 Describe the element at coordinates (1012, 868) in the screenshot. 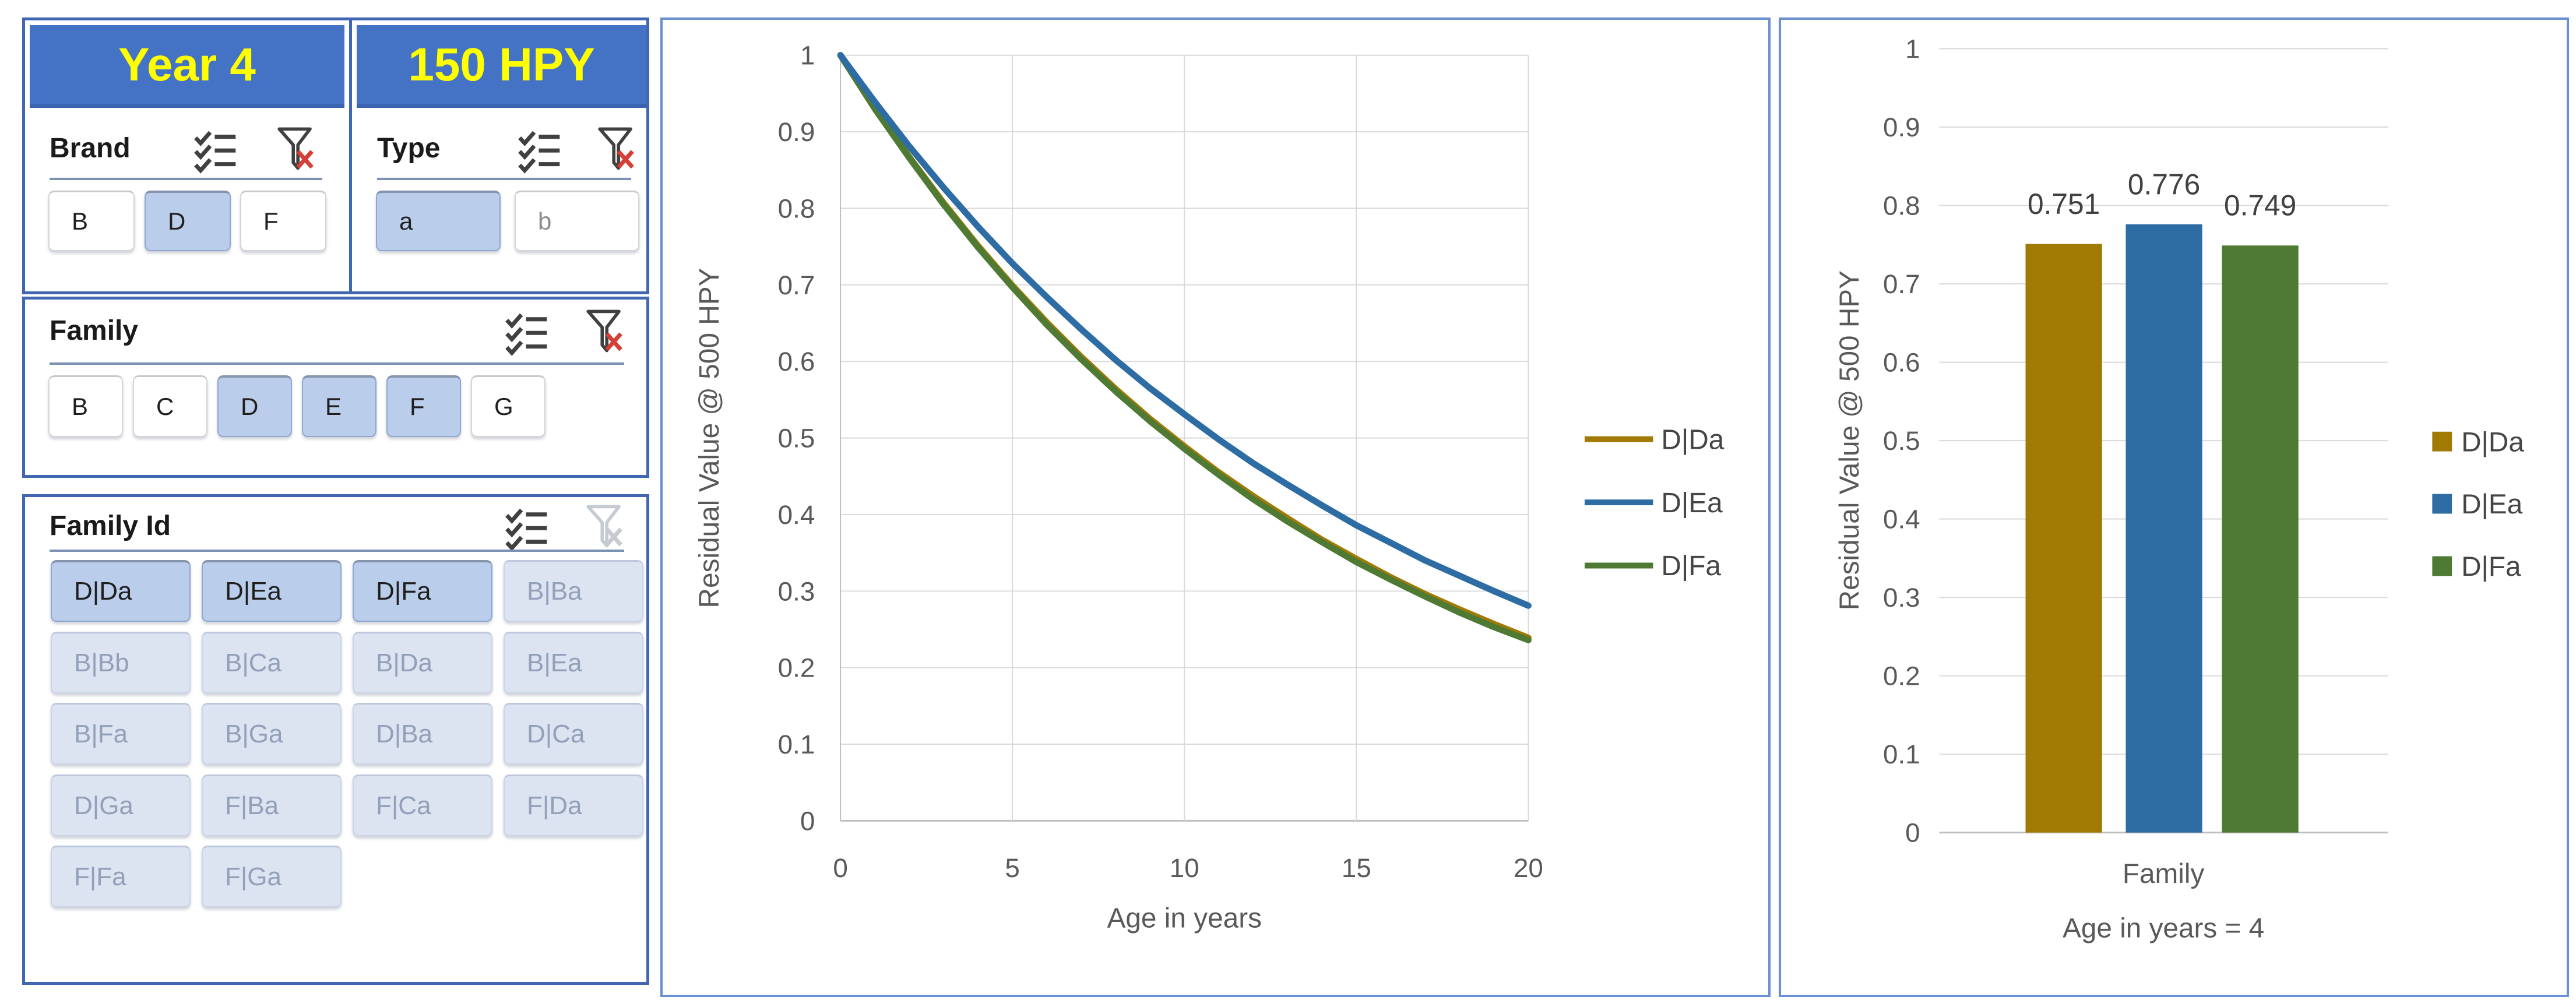

I see `x-tick-label: 5` at that location.